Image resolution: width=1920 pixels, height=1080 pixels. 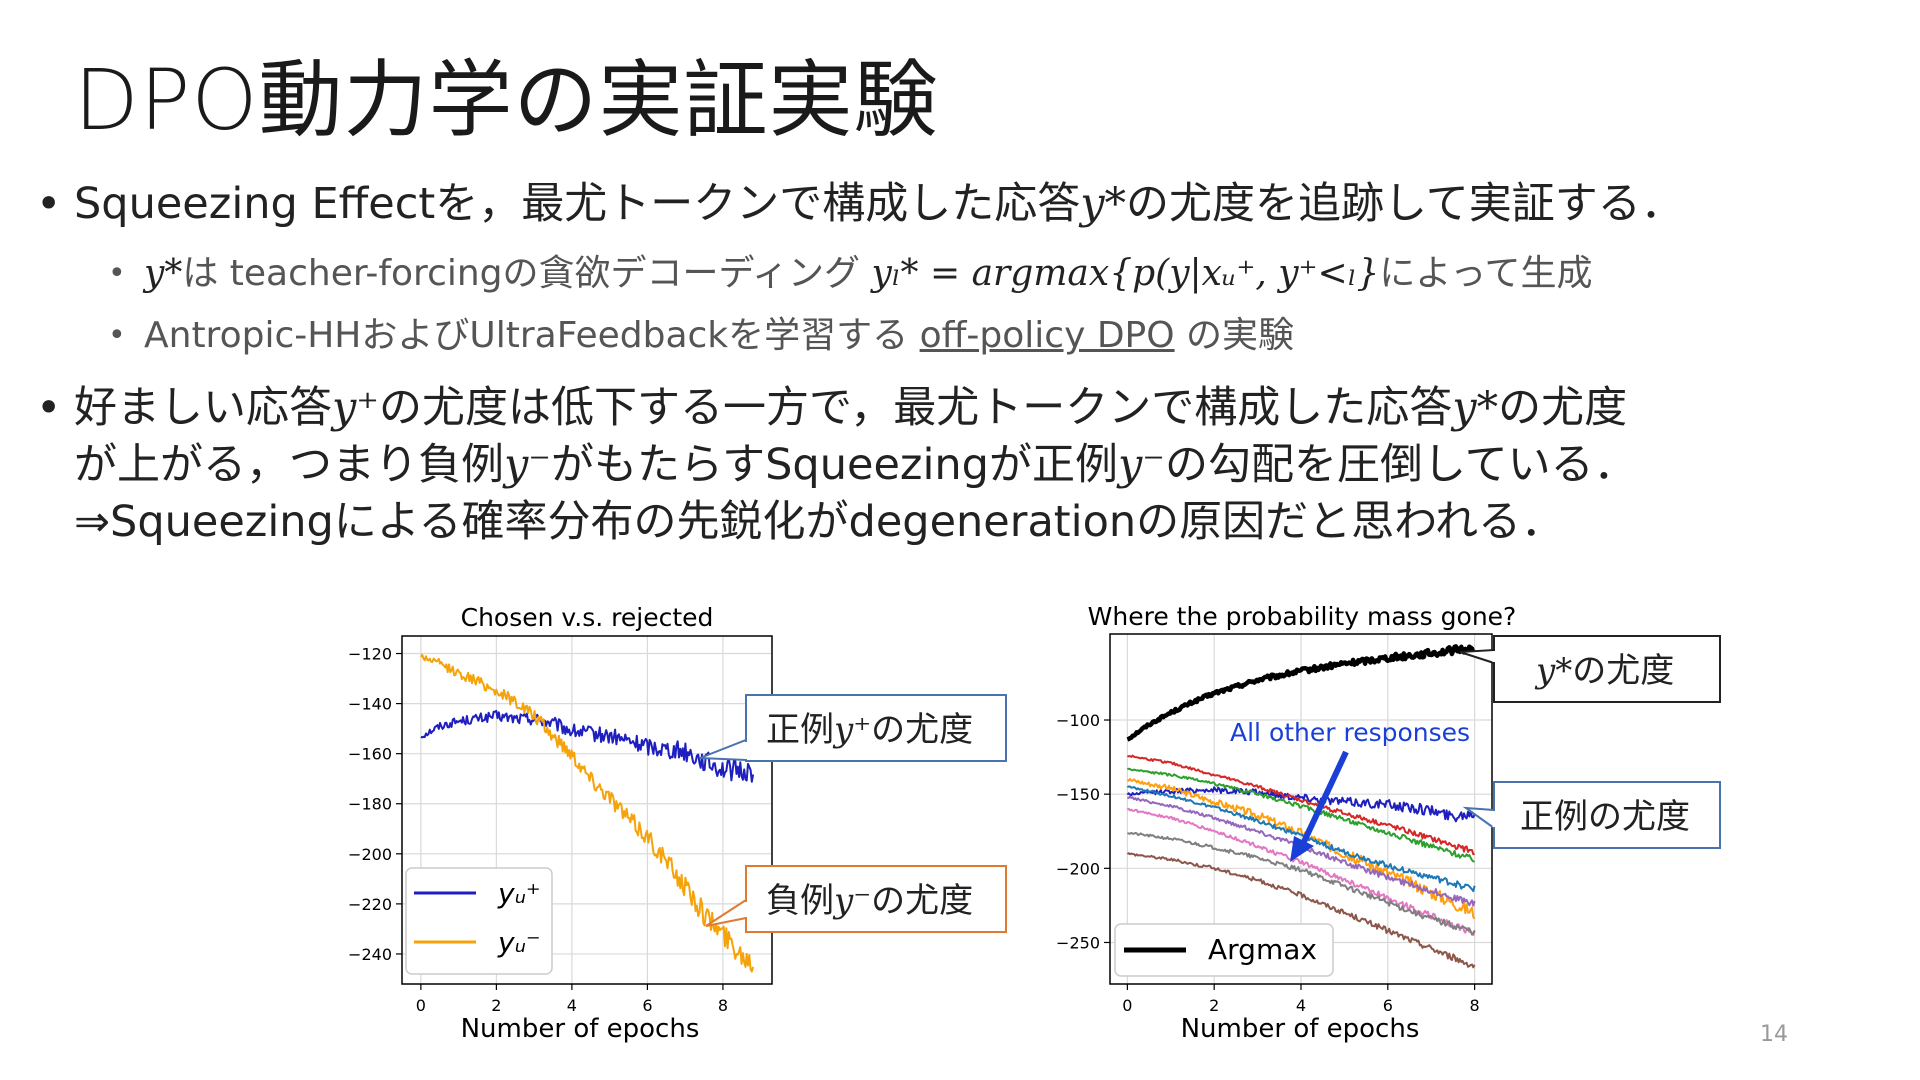 What do you see at coordinates (1350, 732) in the screenshot?
I see `annotation-text: All other responses` at bounding box center [1350, 732].